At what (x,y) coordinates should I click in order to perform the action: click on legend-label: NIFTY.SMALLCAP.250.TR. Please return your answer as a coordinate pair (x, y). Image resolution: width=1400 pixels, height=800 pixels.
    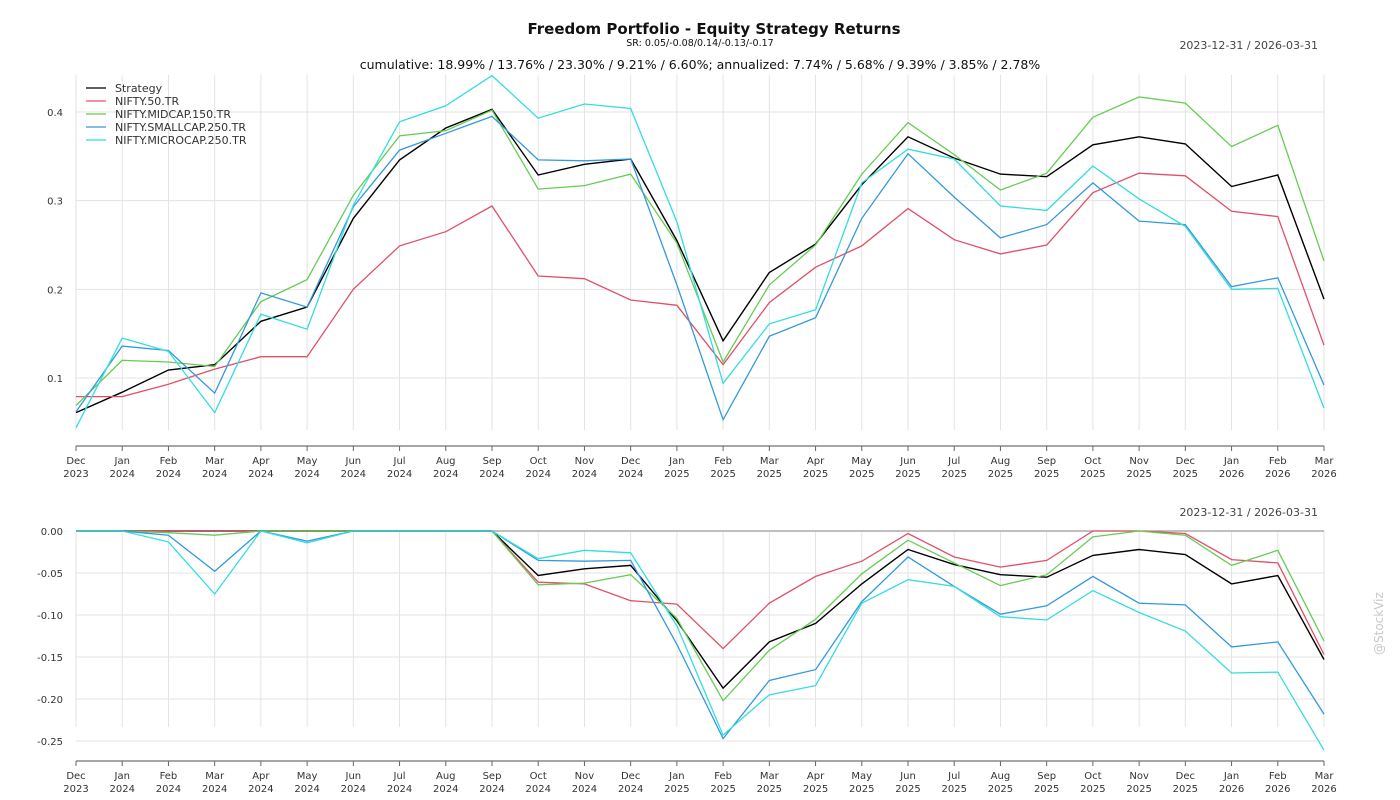
    Looking at the image, I should click on (180, 127).